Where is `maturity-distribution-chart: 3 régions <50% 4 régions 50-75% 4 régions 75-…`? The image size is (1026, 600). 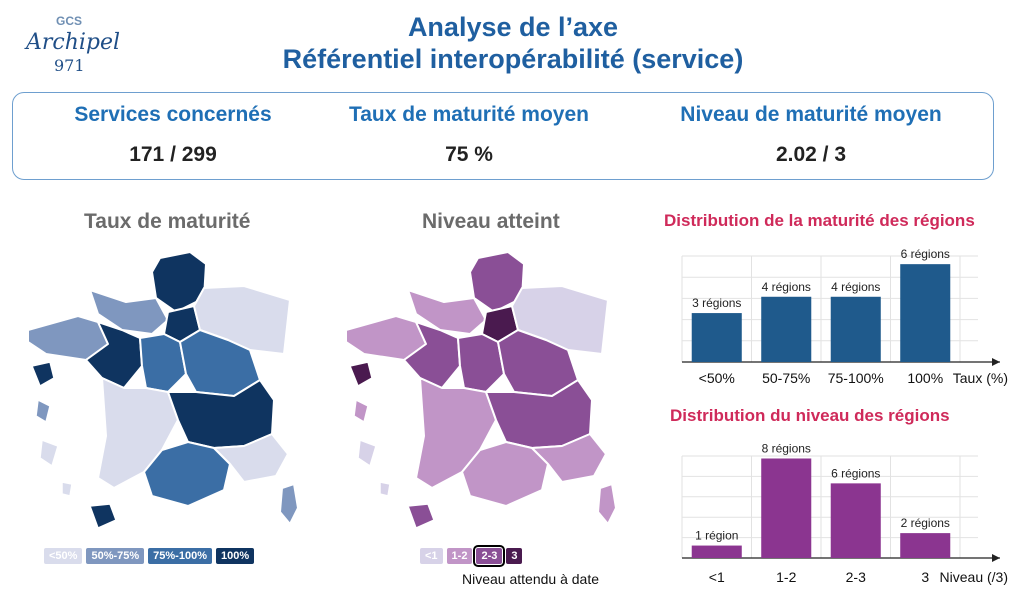
maturity-distribution-chart: 3 régions <50% 4 régions 50-75% 4 régions 75-… is located at coordinates (844, 316).